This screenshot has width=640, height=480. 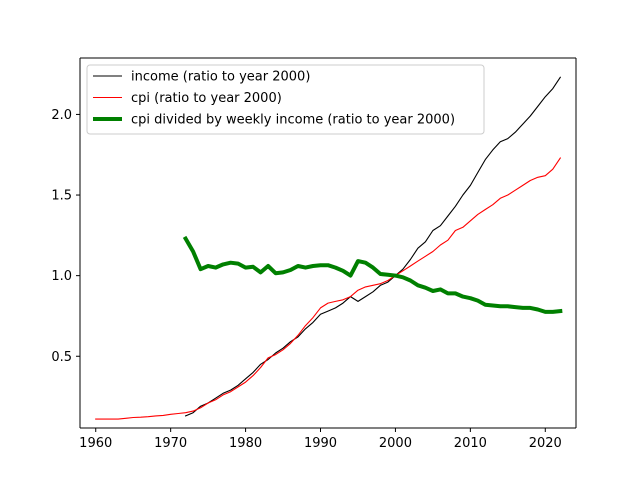 I want to click on y-tick-label: 0.5, so click(x=61, y=357).